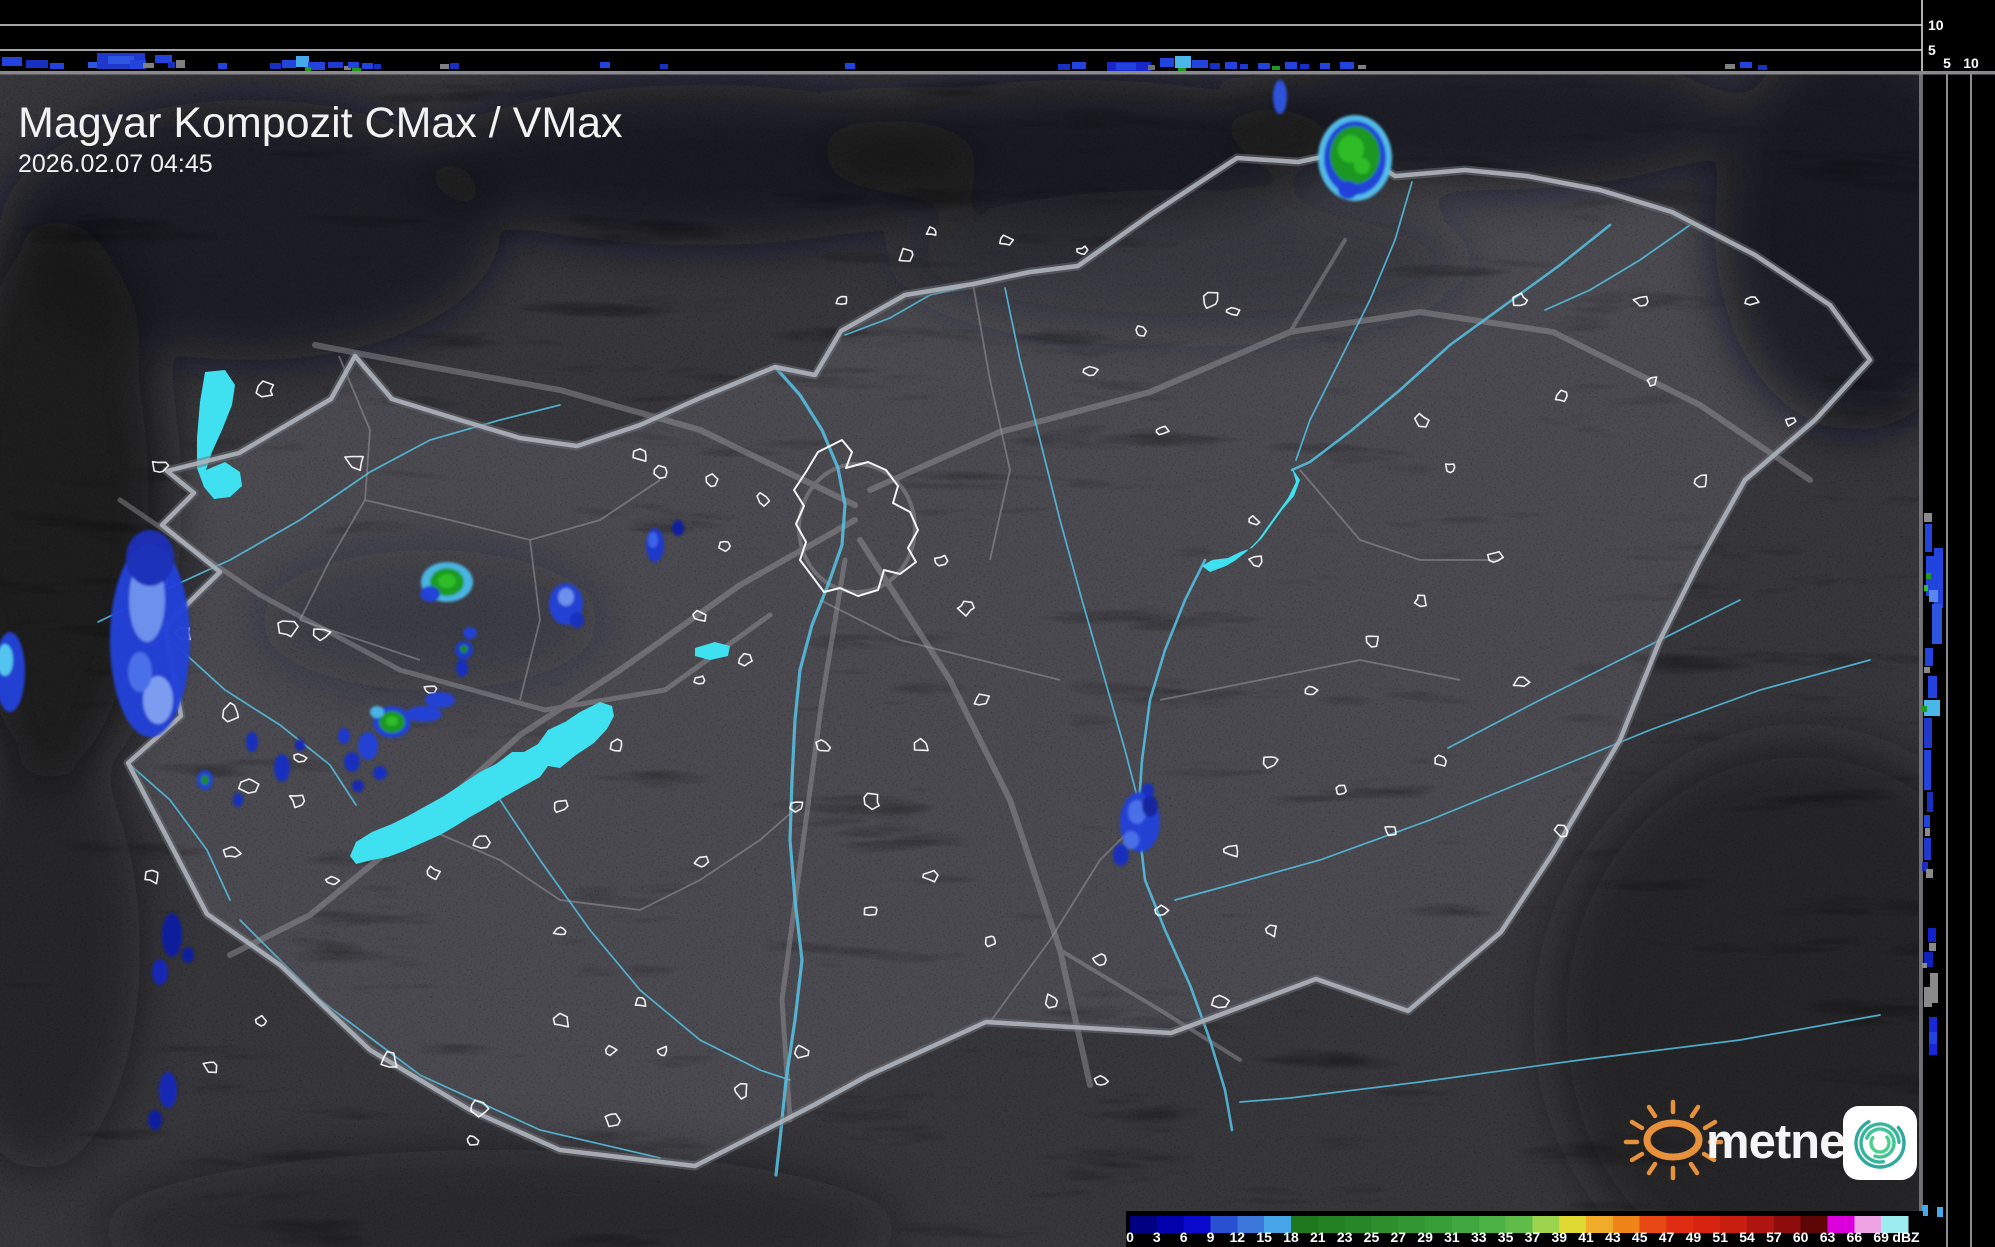 This screenshot has width=1995, height=1247. I want to click on colorbar-tick-label: 15, so click(1264, 1237).